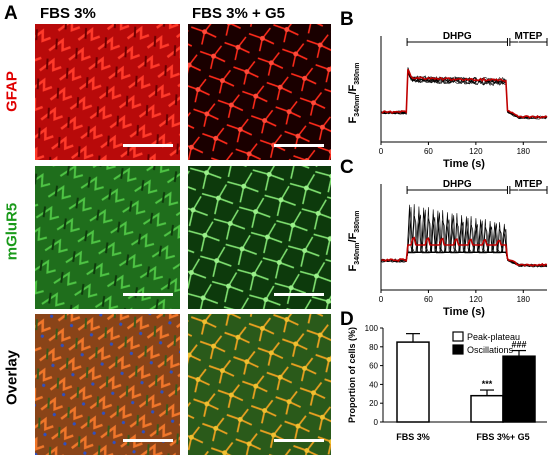  What do you see at coordinates (519, 389) in the screenshot?
I see `bar-oscillations` at bounding box center [519, 389].